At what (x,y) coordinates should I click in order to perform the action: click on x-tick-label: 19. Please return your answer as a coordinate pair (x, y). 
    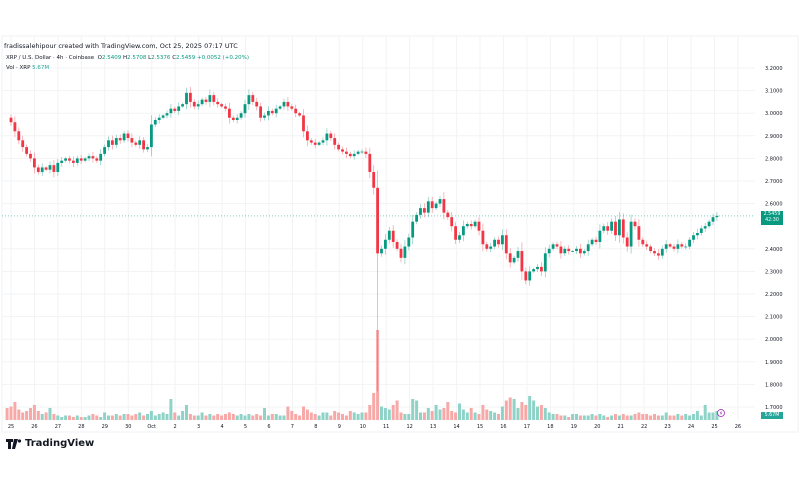
    Looking at the image, I should click on (574, 427).